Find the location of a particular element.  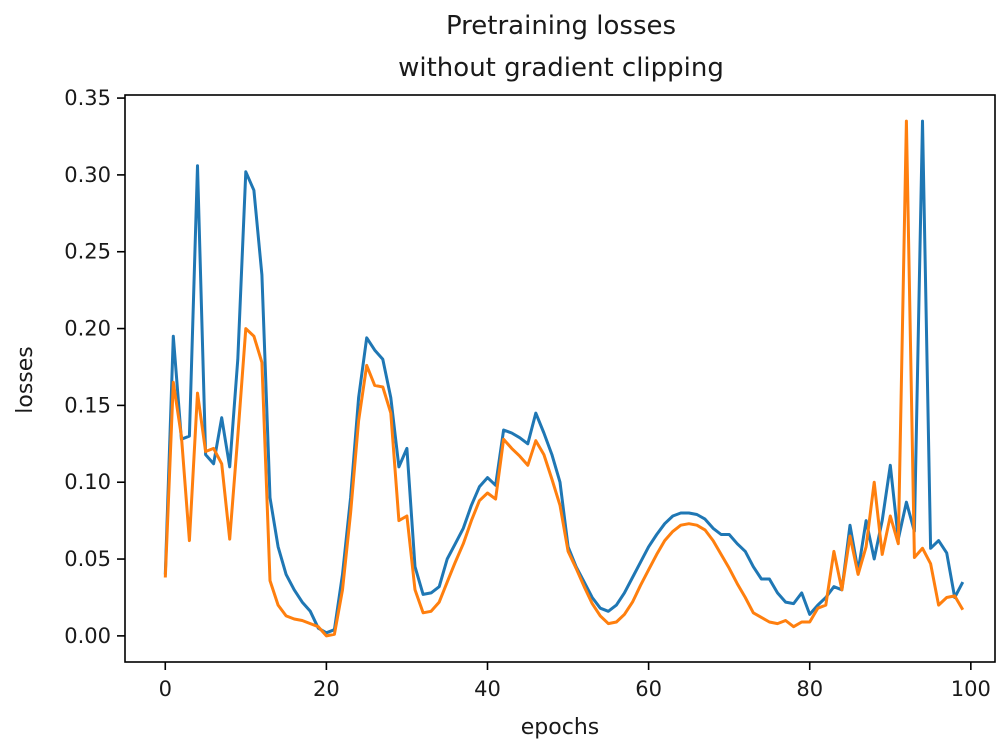

y-tick-label: 0.30 is located at coordinates (87, 175).